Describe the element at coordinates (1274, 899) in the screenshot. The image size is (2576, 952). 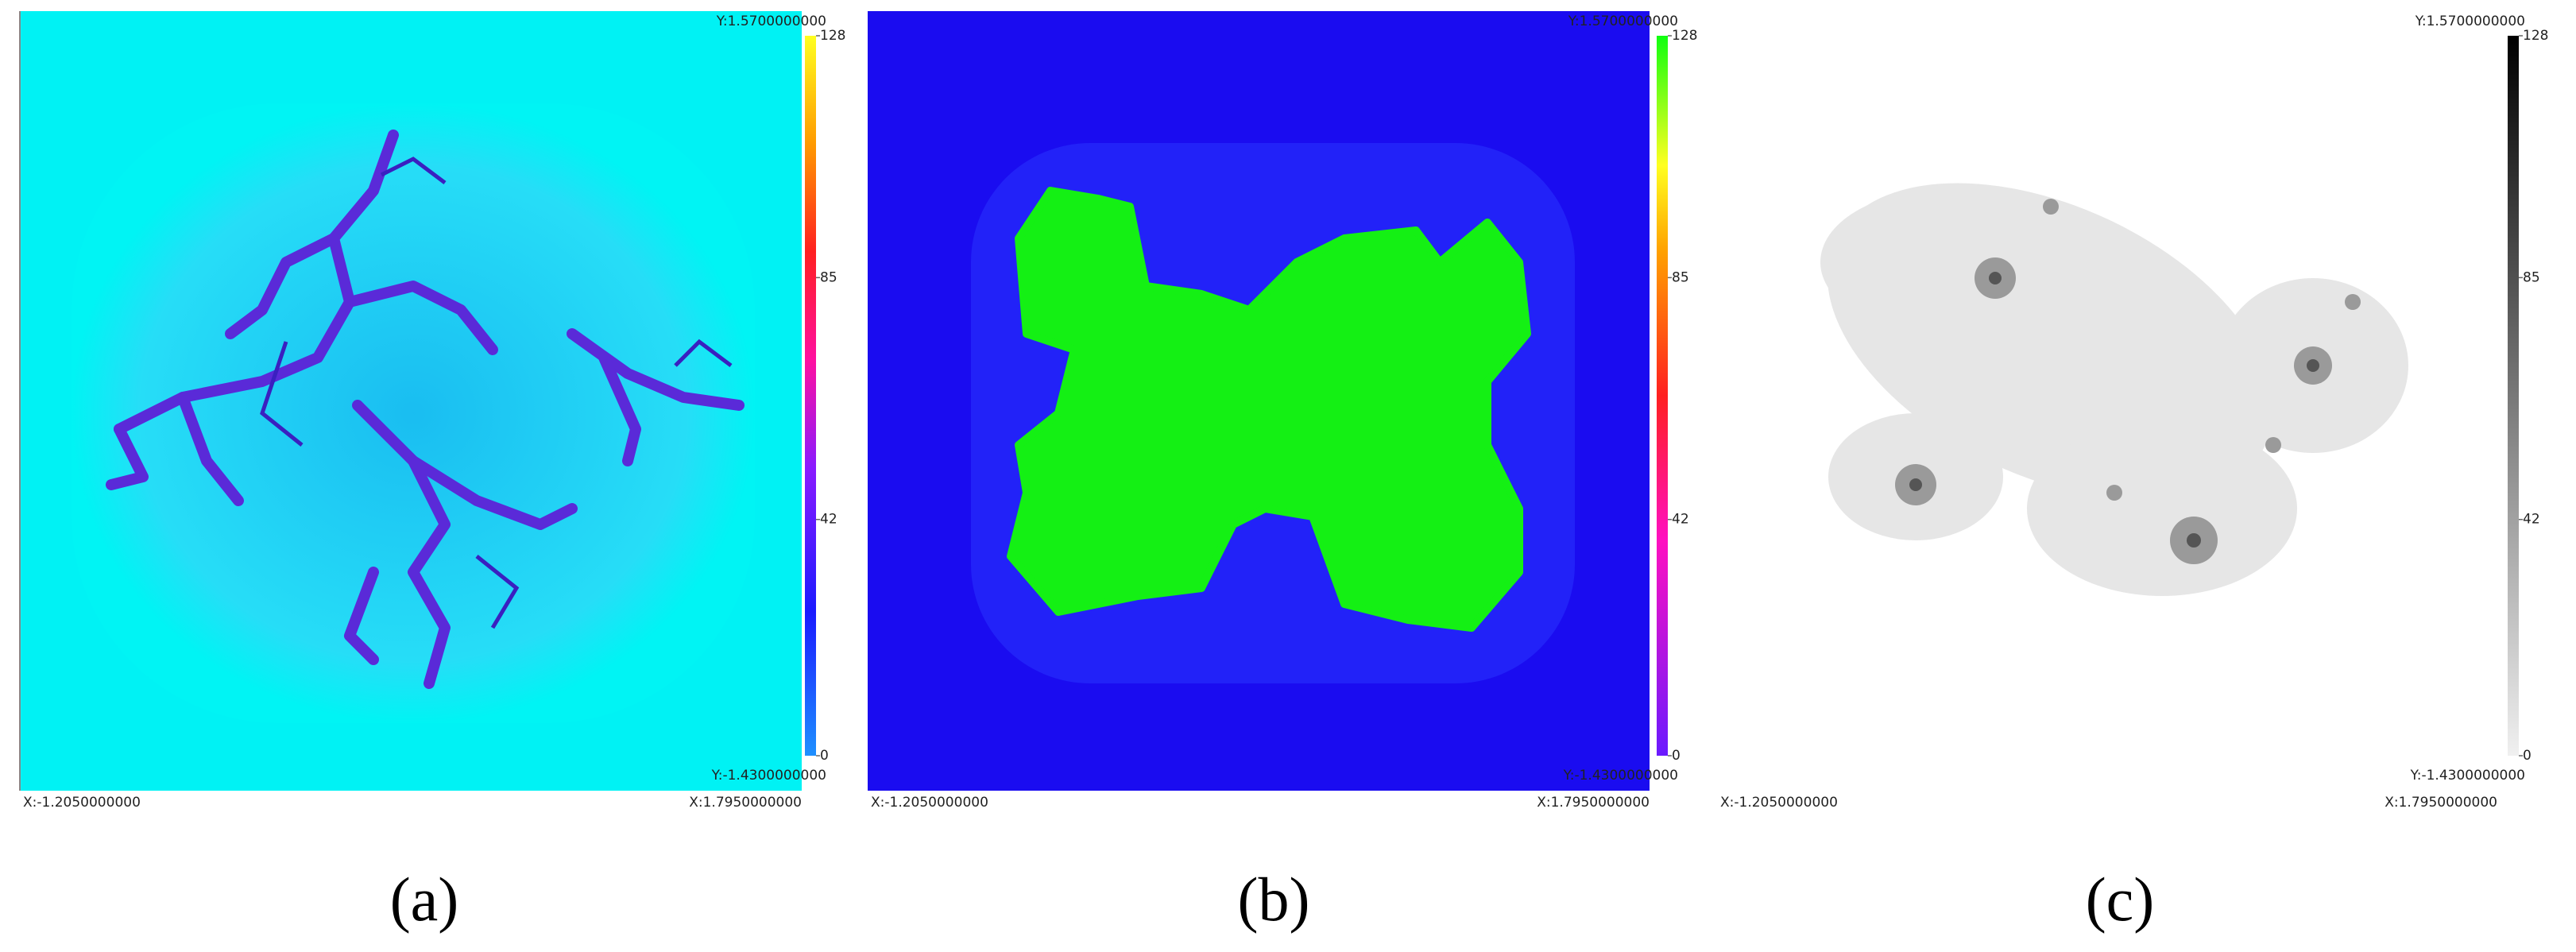
I see `caption: (b)` at that location.